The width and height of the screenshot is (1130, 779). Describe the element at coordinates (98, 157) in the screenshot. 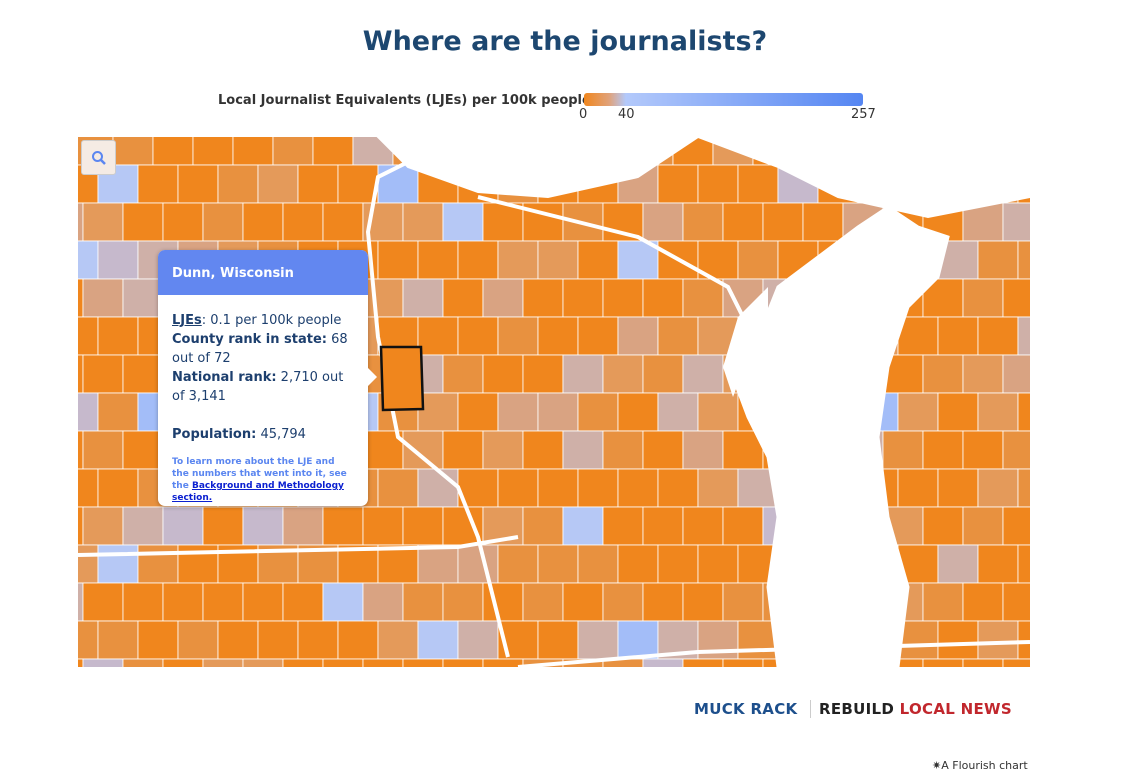

I see `zoom-button` at that location.